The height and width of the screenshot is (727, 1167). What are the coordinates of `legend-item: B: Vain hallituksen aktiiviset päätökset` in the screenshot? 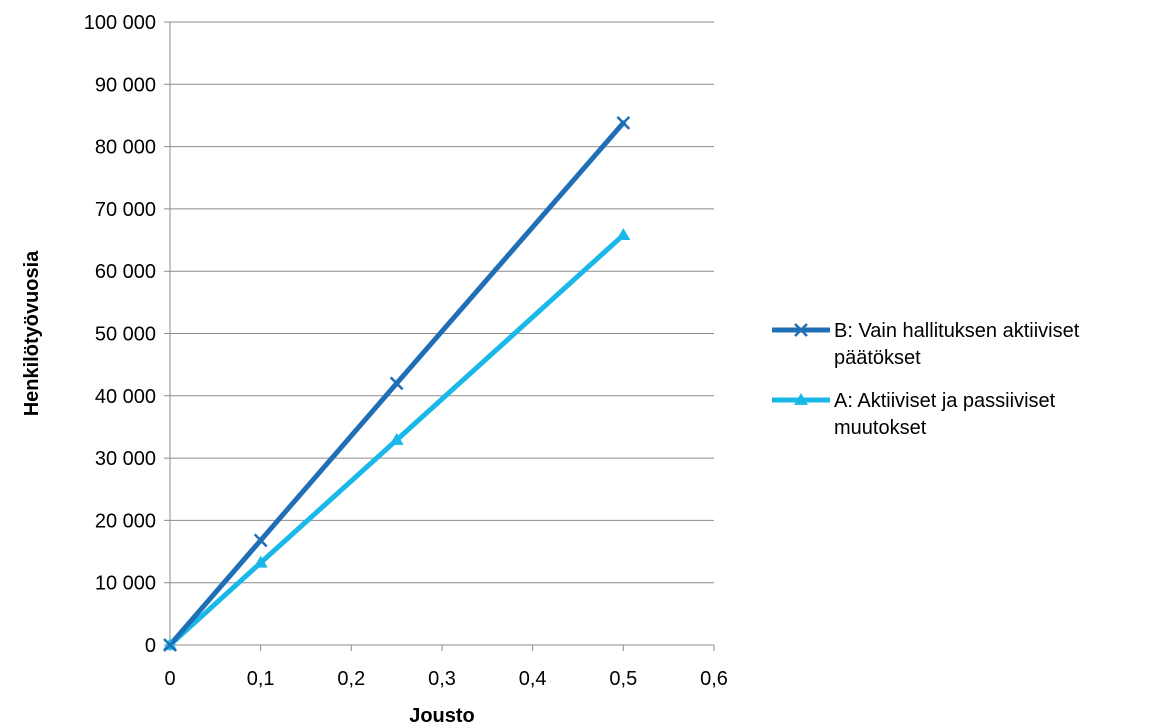 It's located at (926, 344).